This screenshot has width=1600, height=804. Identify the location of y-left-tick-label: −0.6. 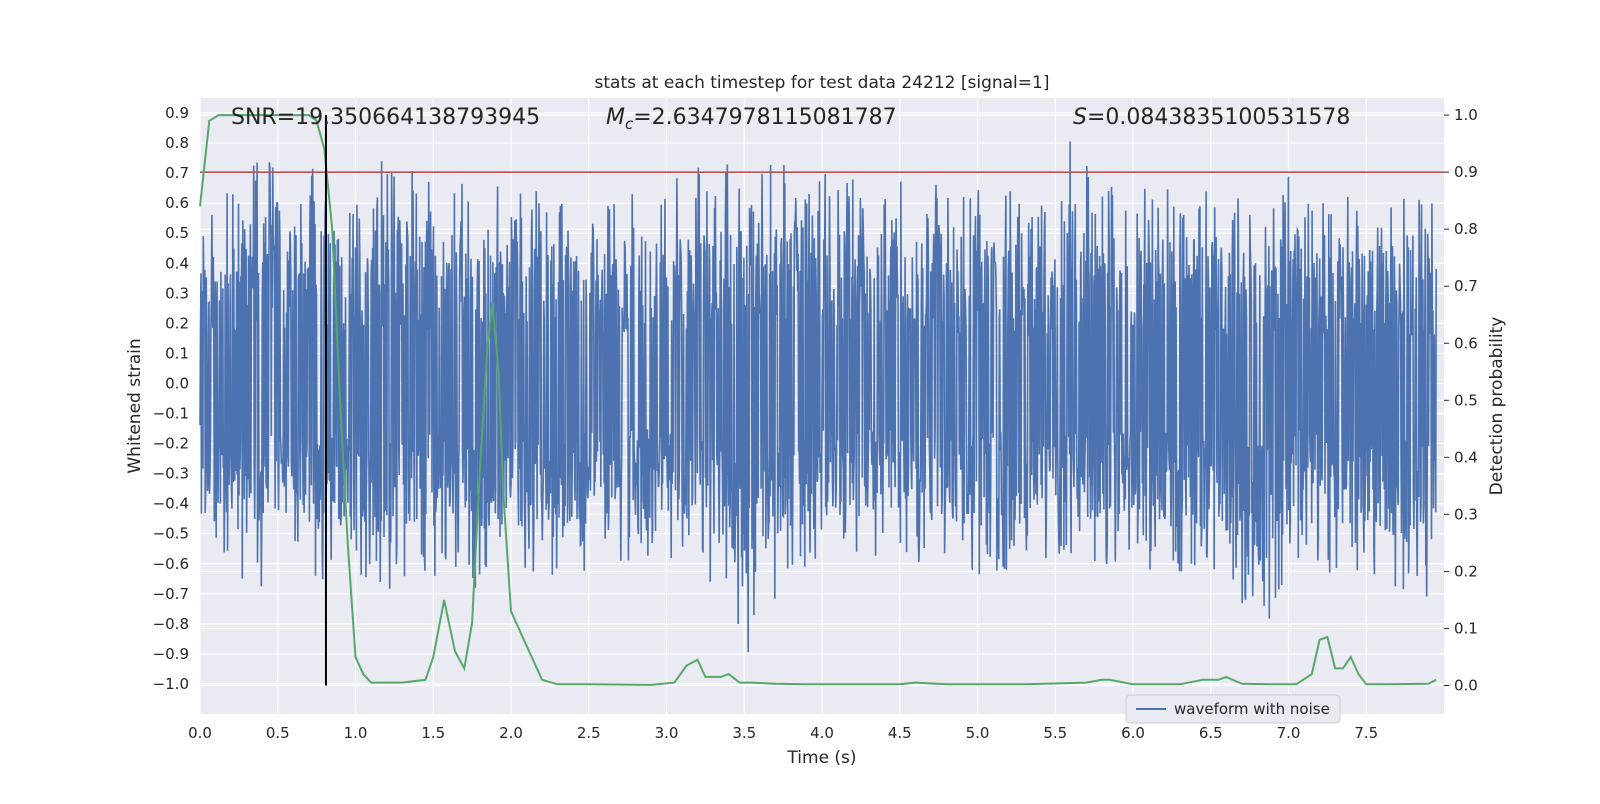
(171, 564).